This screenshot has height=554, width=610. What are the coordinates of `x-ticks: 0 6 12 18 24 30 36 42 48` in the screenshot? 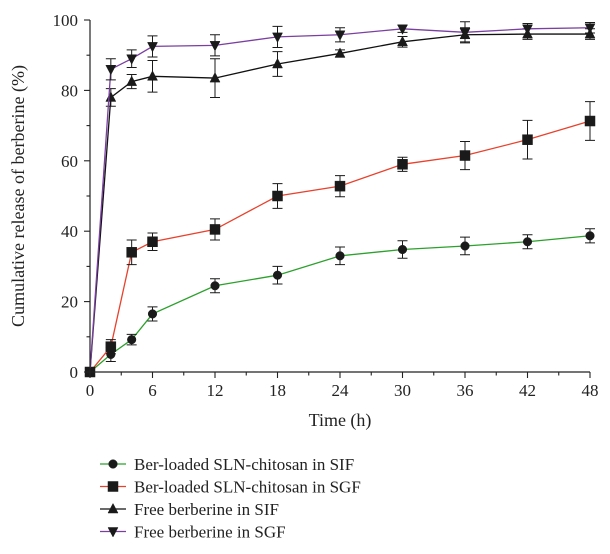 It's located at (342, 386).